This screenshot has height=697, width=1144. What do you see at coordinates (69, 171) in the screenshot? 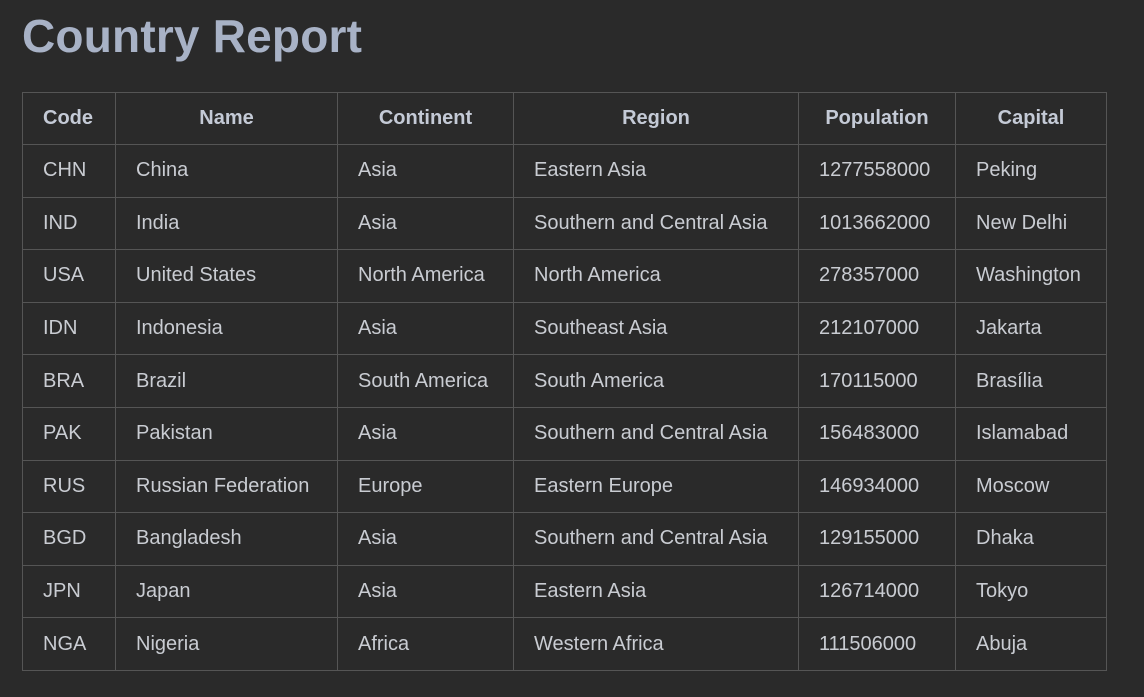
I see `cell-code: CHN` at bounding box center [69, 171].